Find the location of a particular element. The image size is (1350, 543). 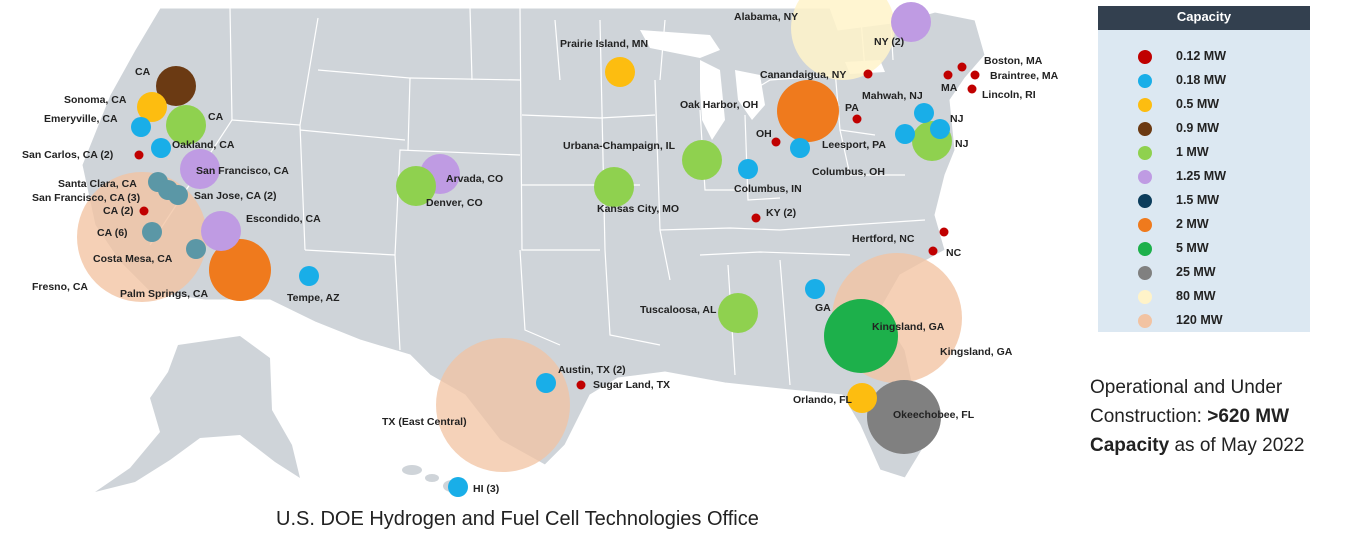

site-label: Emeryville, CA is located at coordinates (81, 119).